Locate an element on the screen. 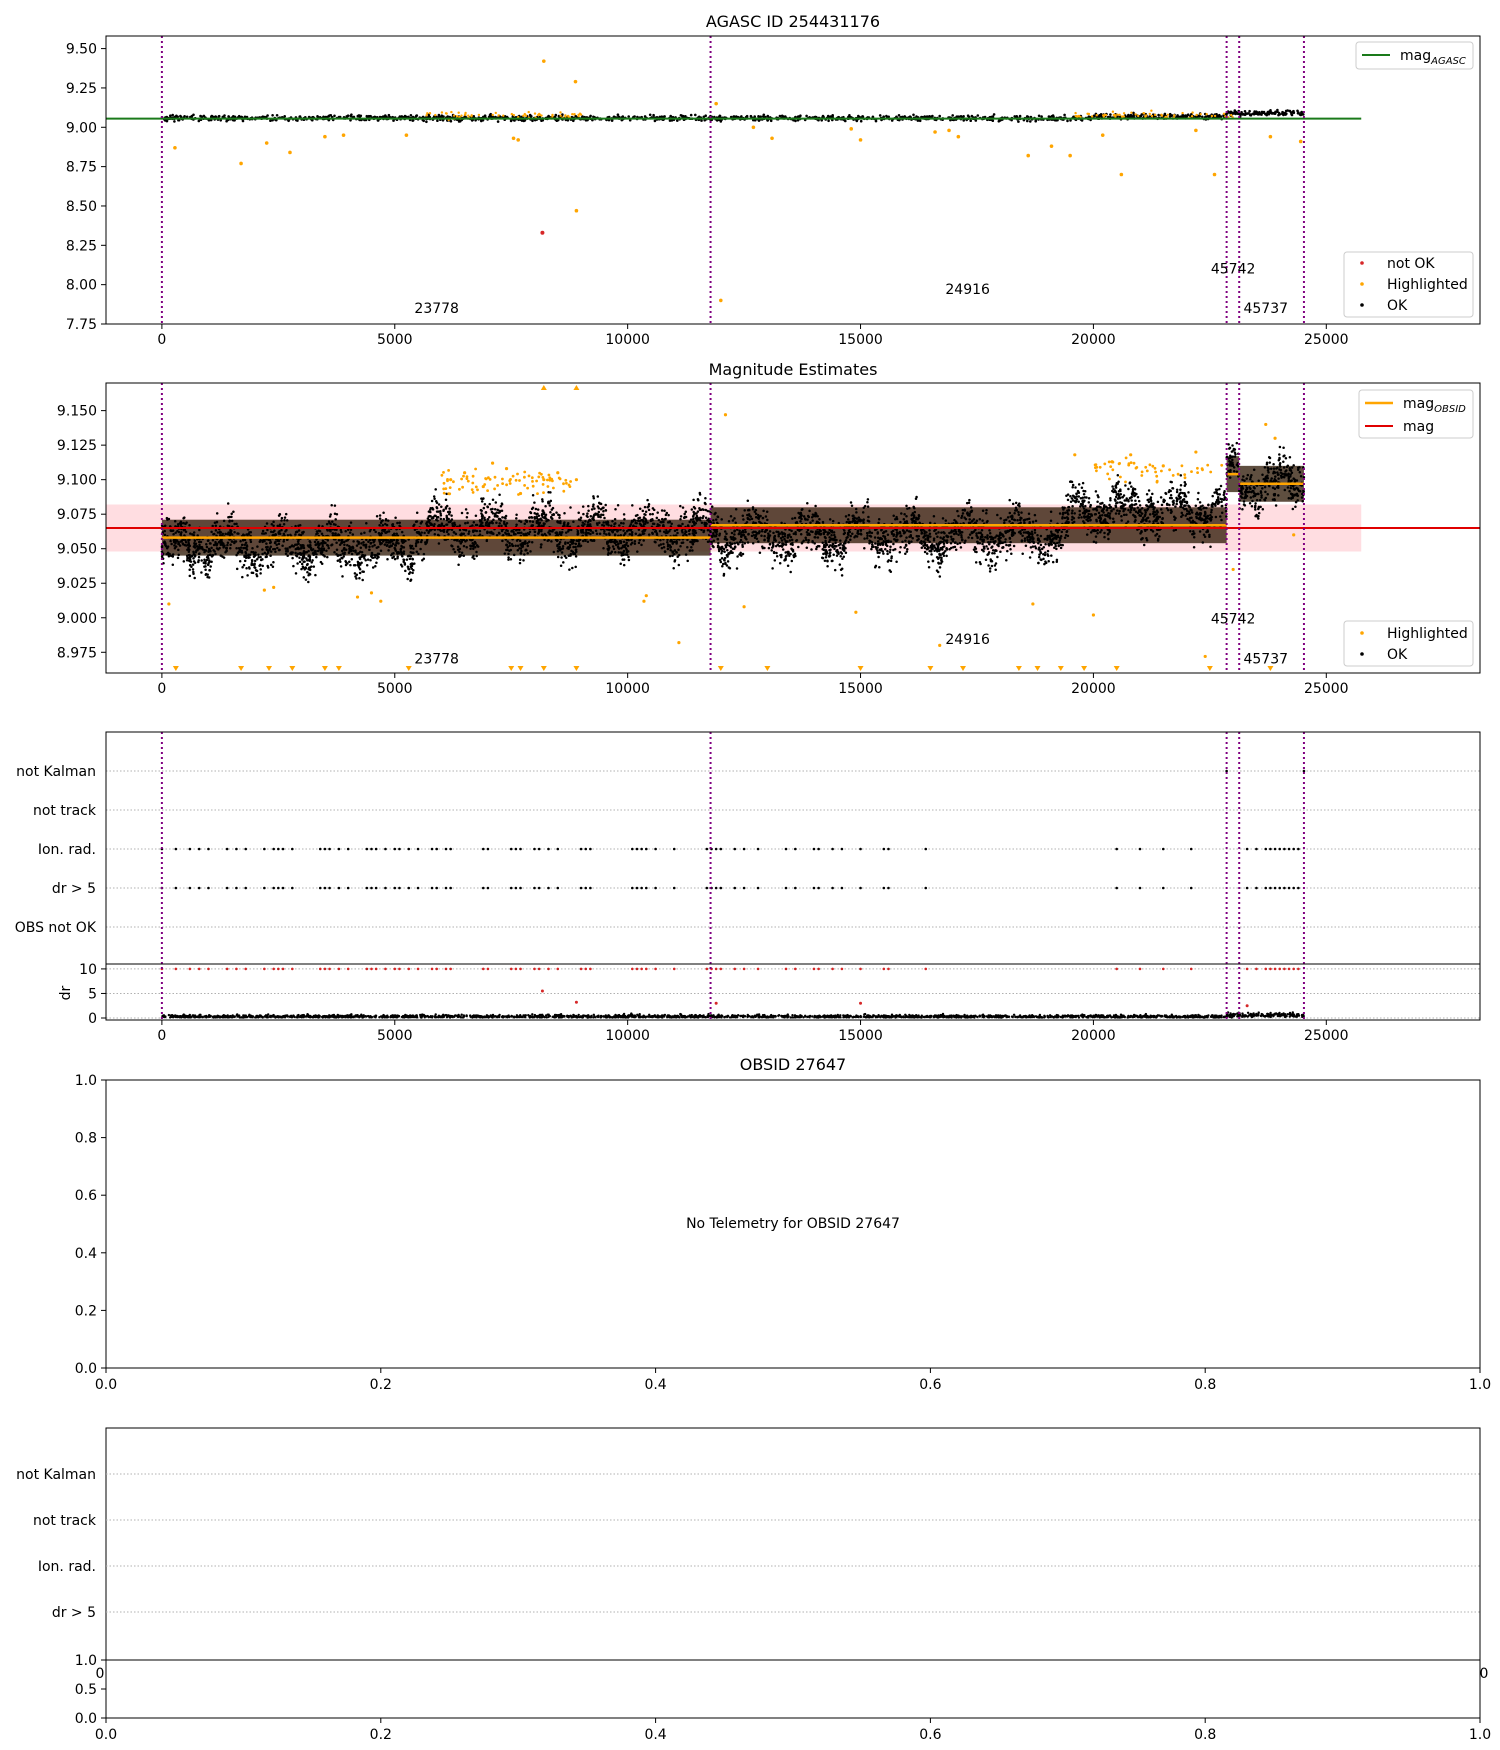  legend-highlighted-label: Highlighted is located at coordinates (1427, 285).